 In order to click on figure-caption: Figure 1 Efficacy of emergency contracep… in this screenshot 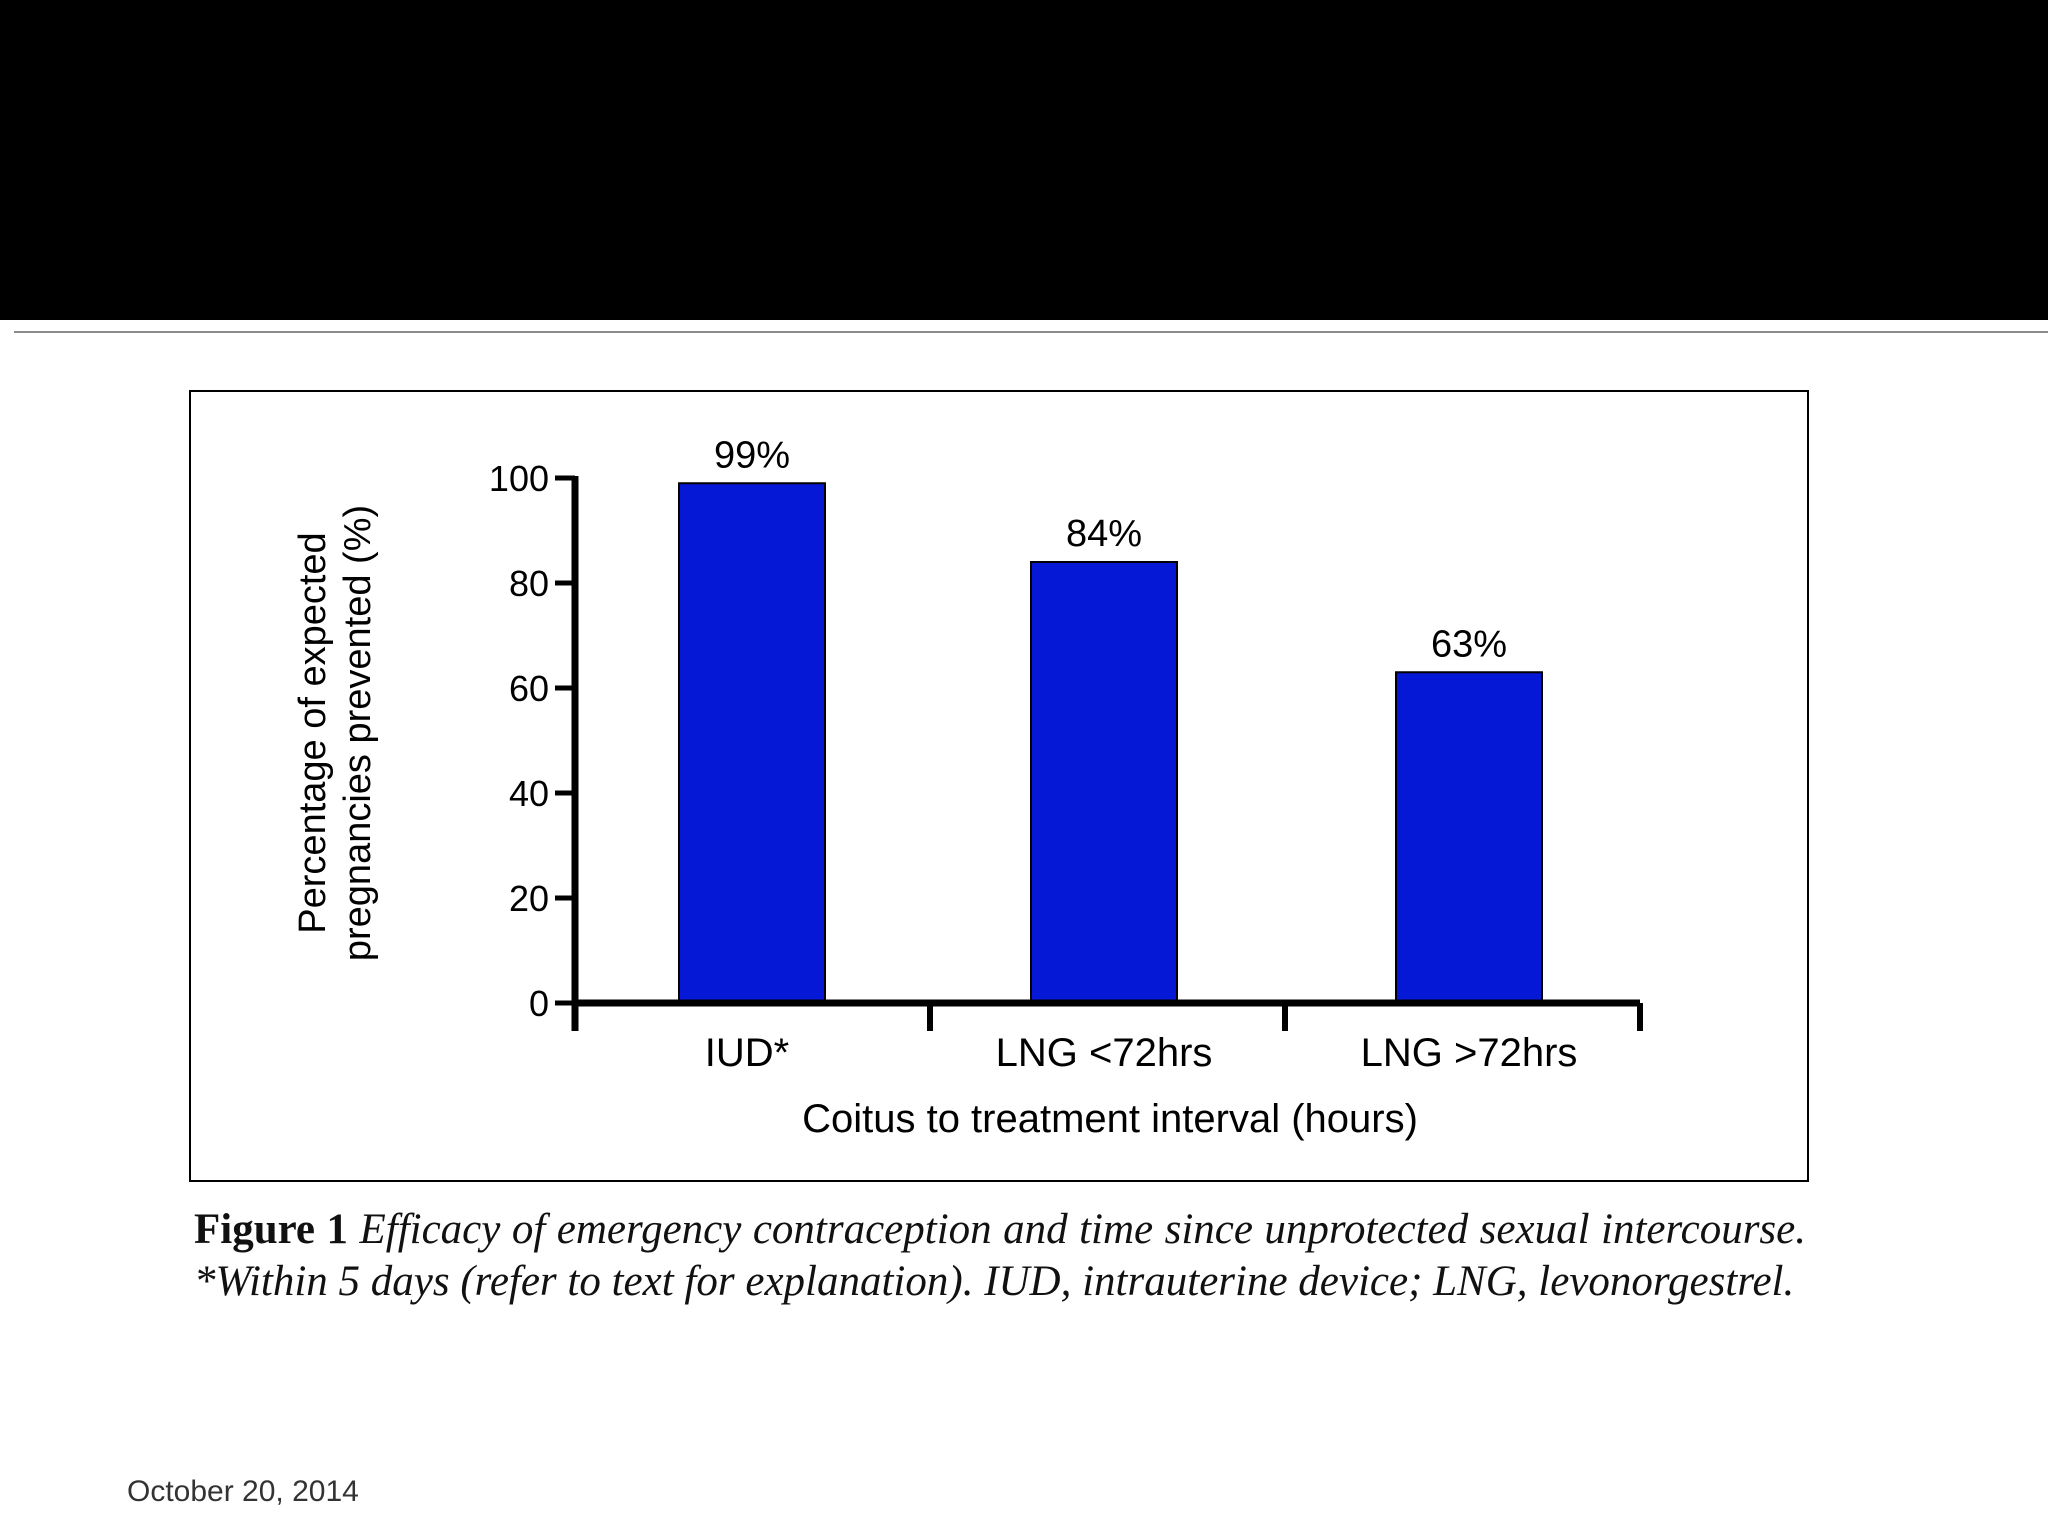, I will do `click(1000, 1256)`.